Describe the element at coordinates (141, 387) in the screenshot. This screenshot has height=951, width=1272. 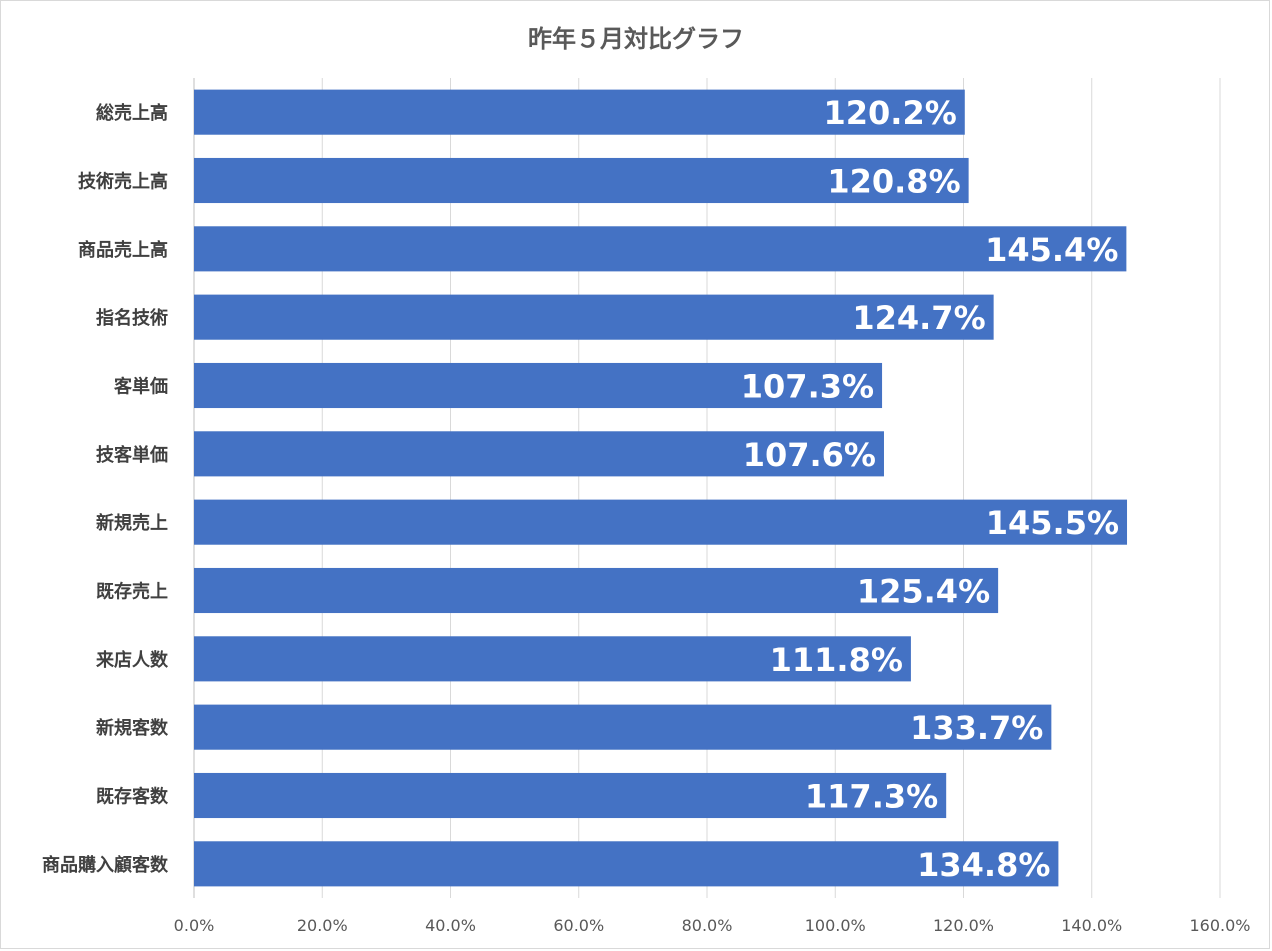
I see `category-label: 客単価` at that location.